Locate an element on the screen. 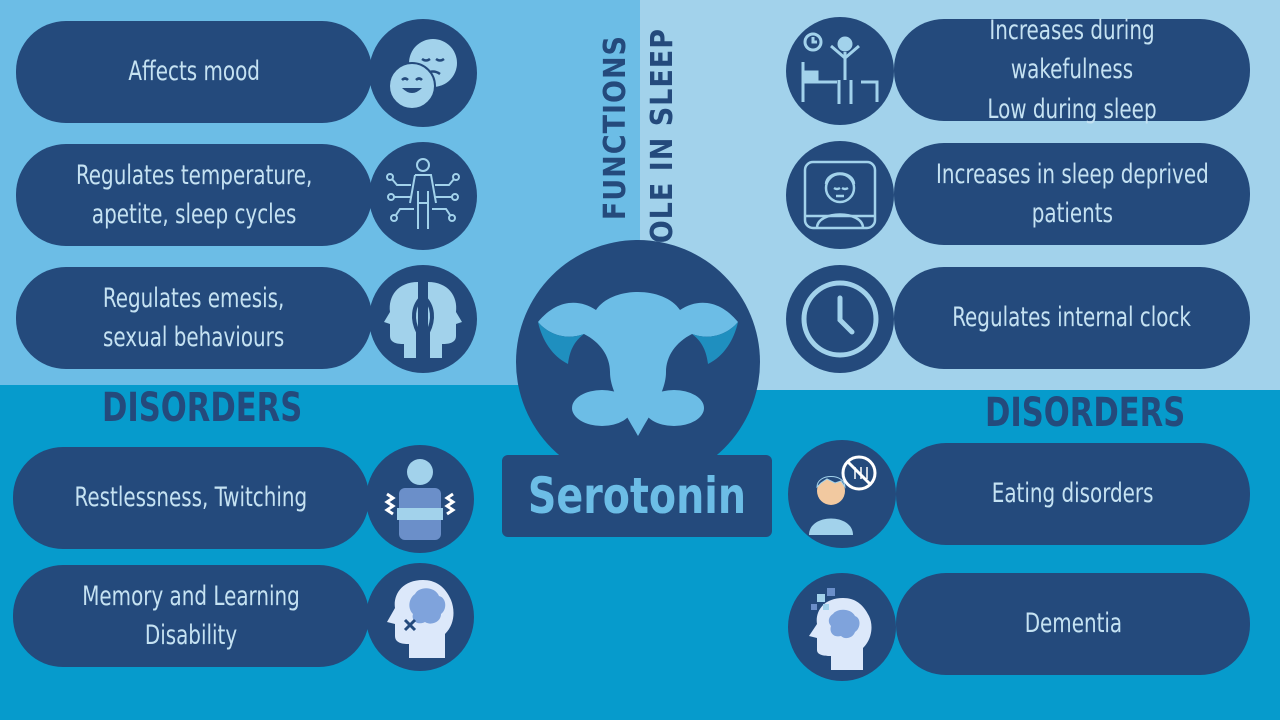  function-item: Affects mood is located at coordinates (194, 72).